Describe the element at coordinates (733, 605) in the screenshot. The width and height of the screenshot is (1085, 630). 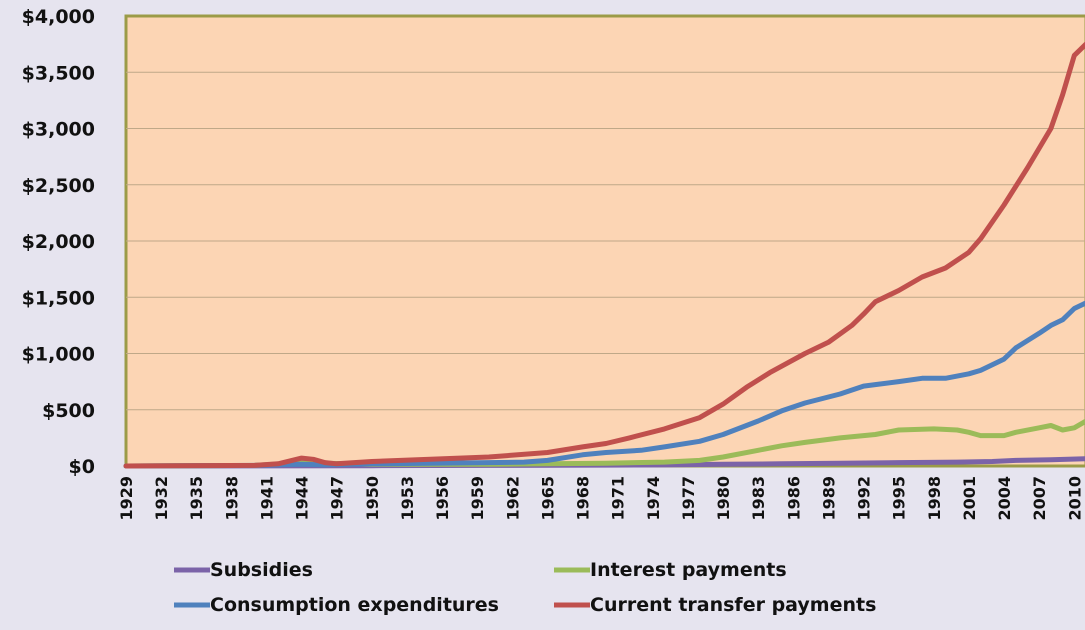
I see `legend-label-current-transfer-payments: Current transfer payments` at that location.